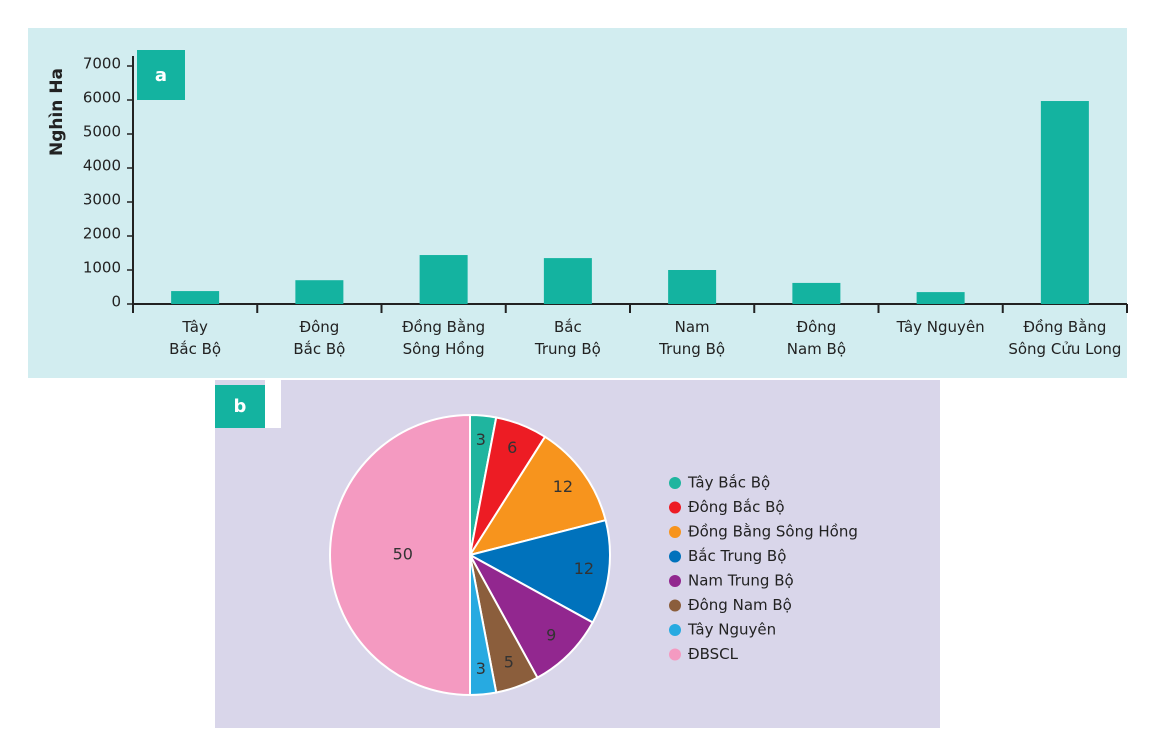 The height and width of the screenshot is (741, 1153). What do you see at coordinates (102, 166) in the screenshot?
I see `y-tick-label: 4000` at bounding box center [102, 166].